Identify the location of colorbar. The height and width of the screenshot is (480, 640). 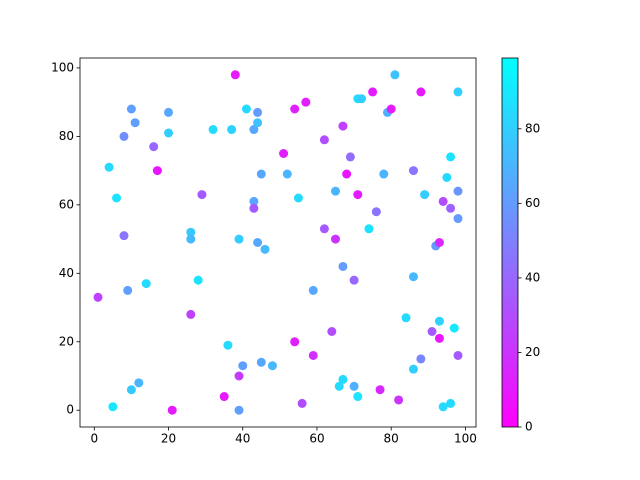
(510, 242).